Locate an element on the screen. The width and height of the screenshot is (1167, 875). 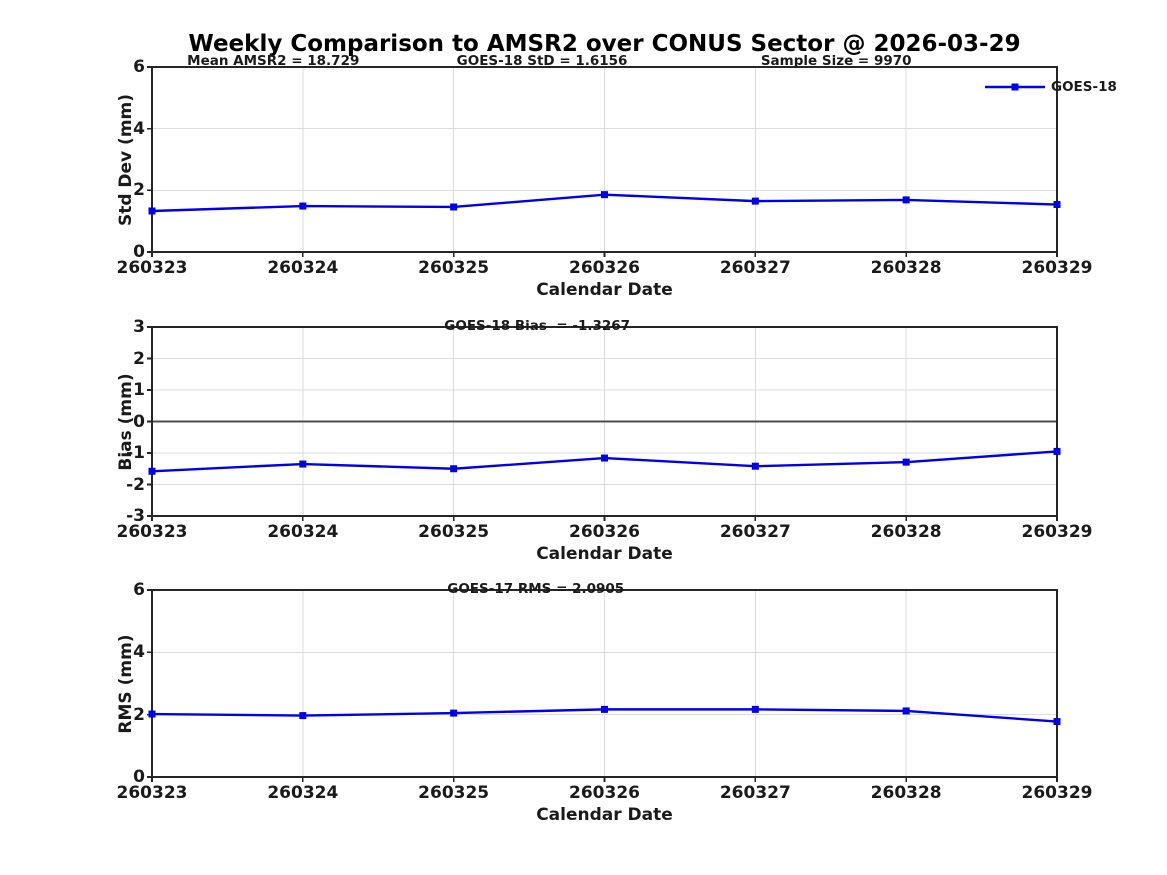
annotation-text: GOES-17 RMS = 2.0905 is located at coordinates (536, 589).